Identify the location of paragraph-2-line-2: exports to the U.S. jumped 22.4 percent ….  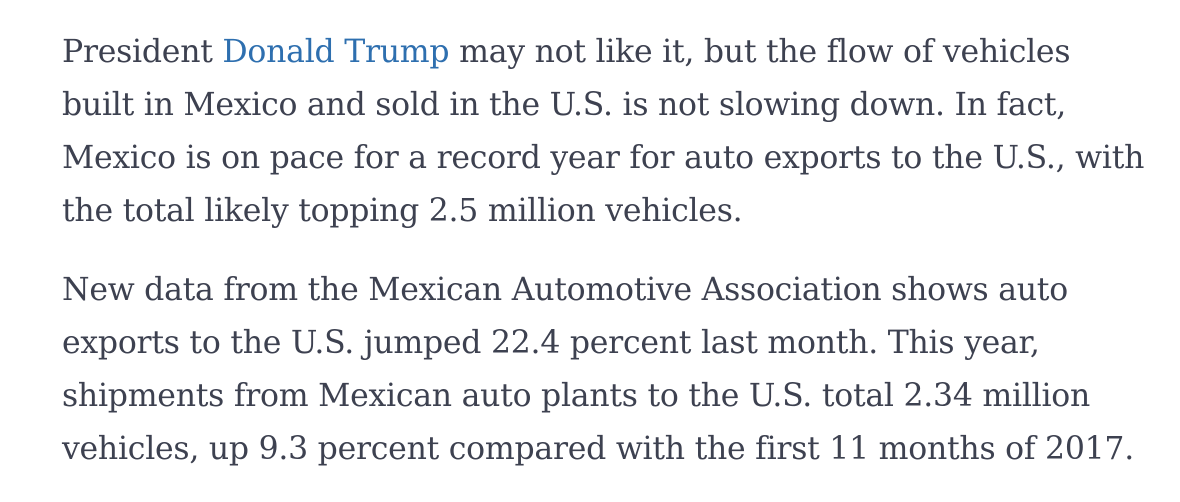
(551, 343).